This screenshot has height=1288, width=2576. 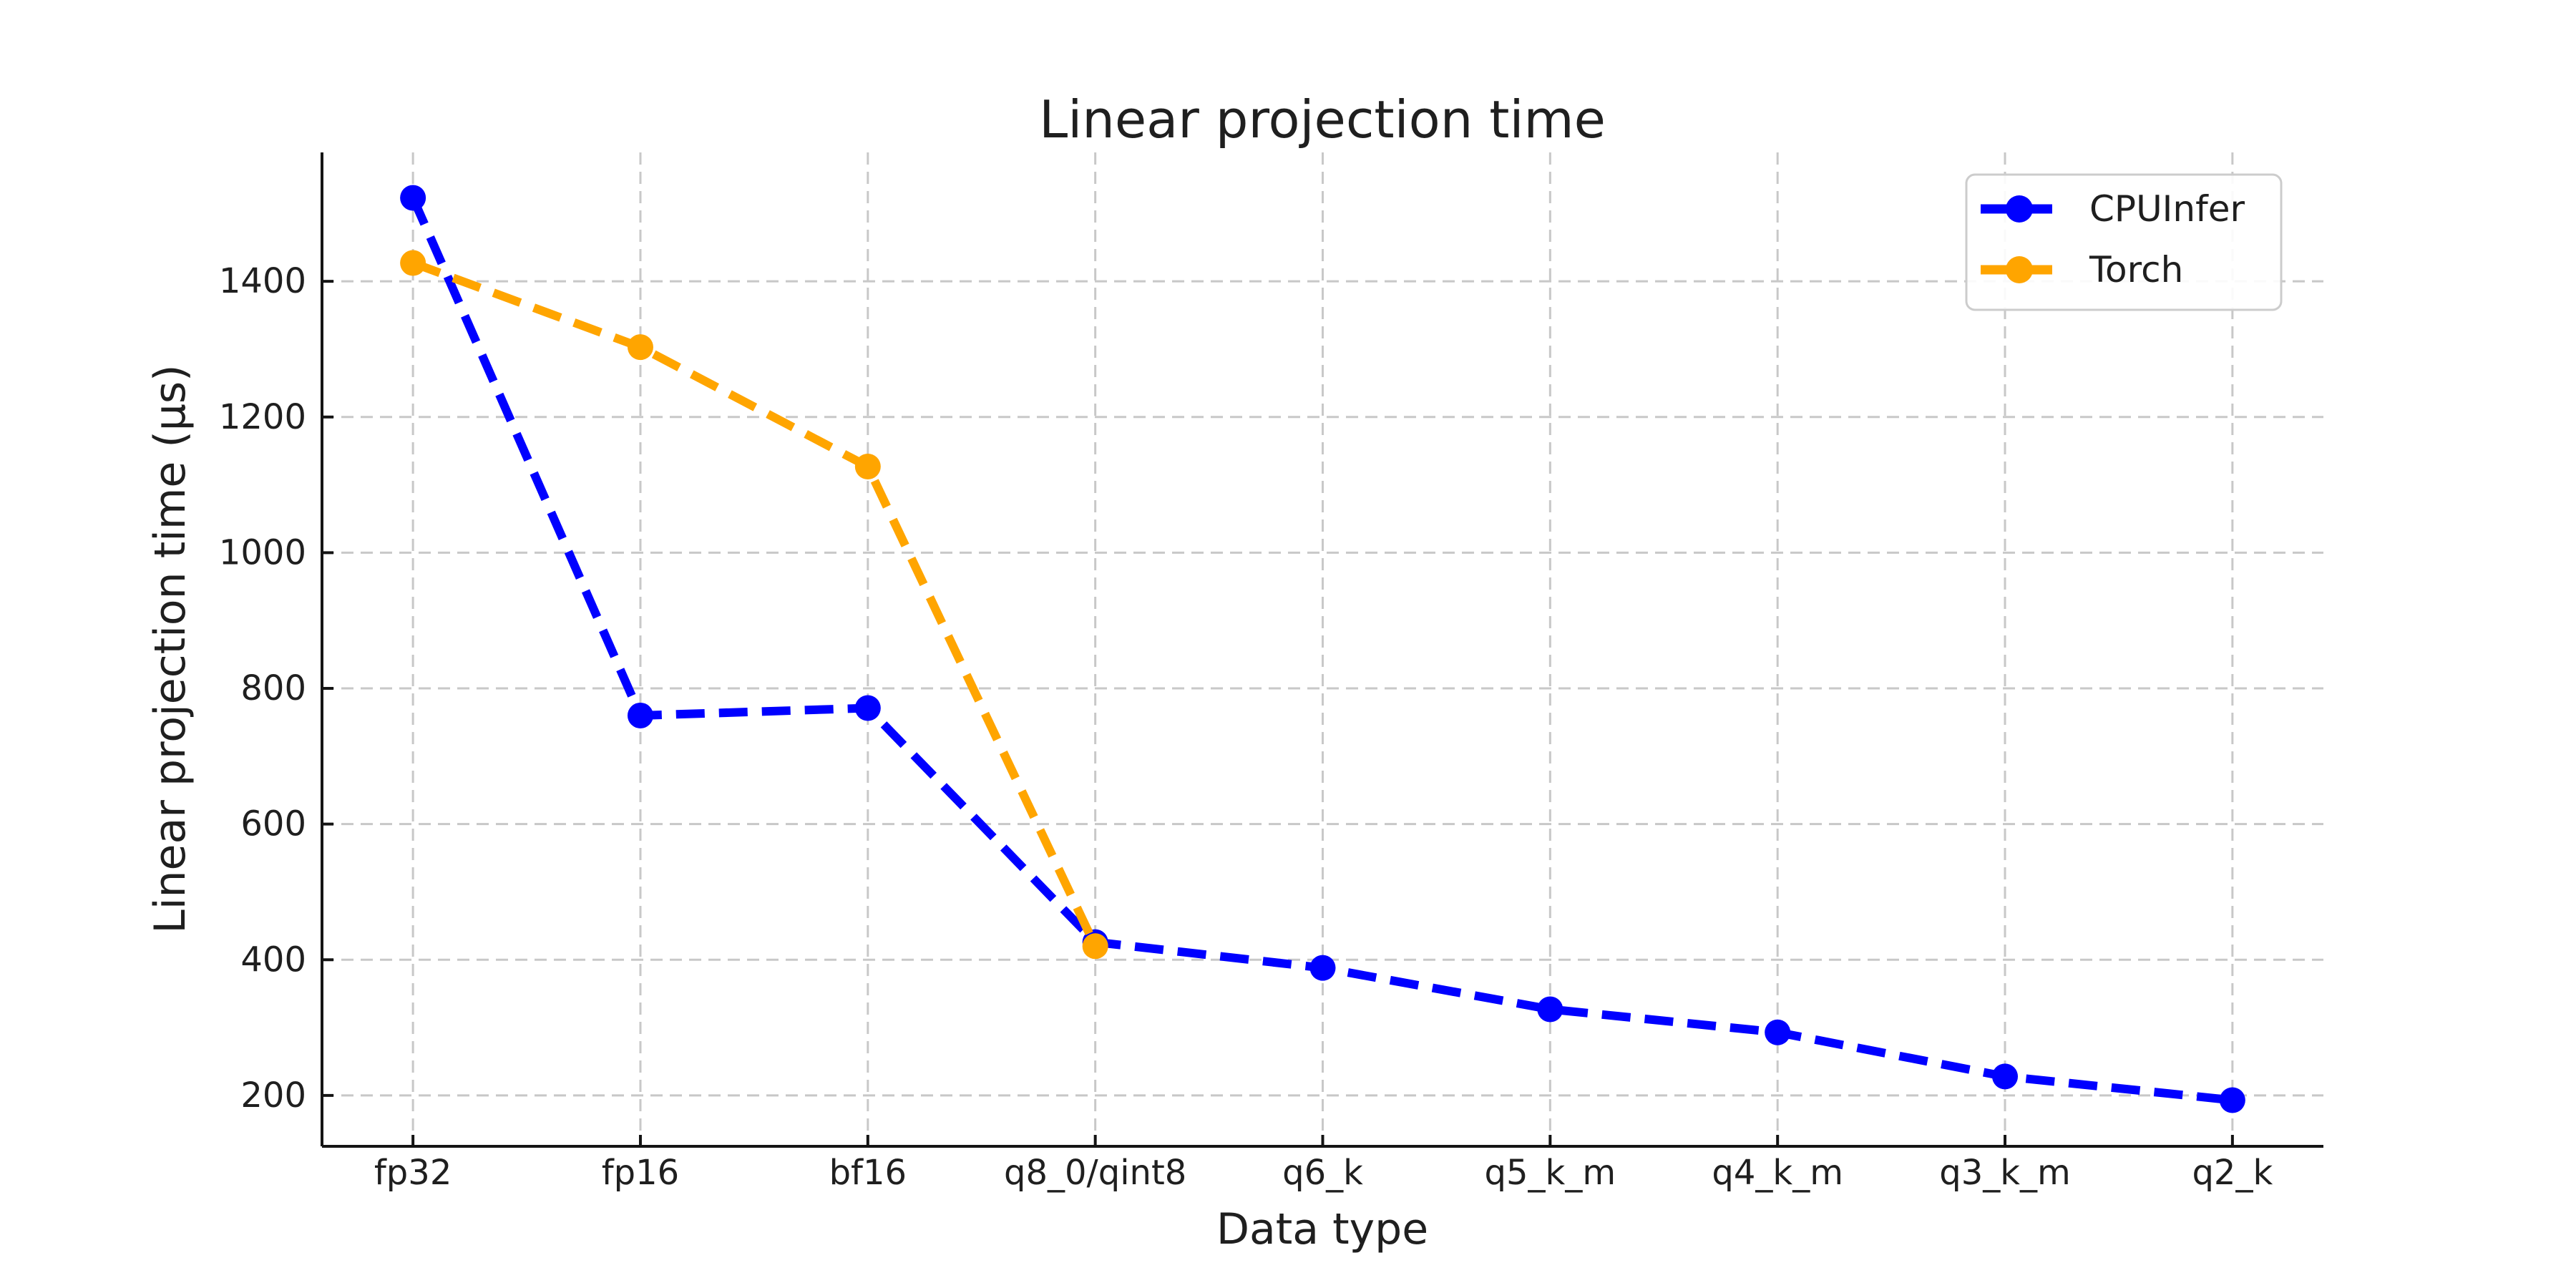 I want to click on data-point-Torch-q8_0/qint8, so click(x=1095, y=946).